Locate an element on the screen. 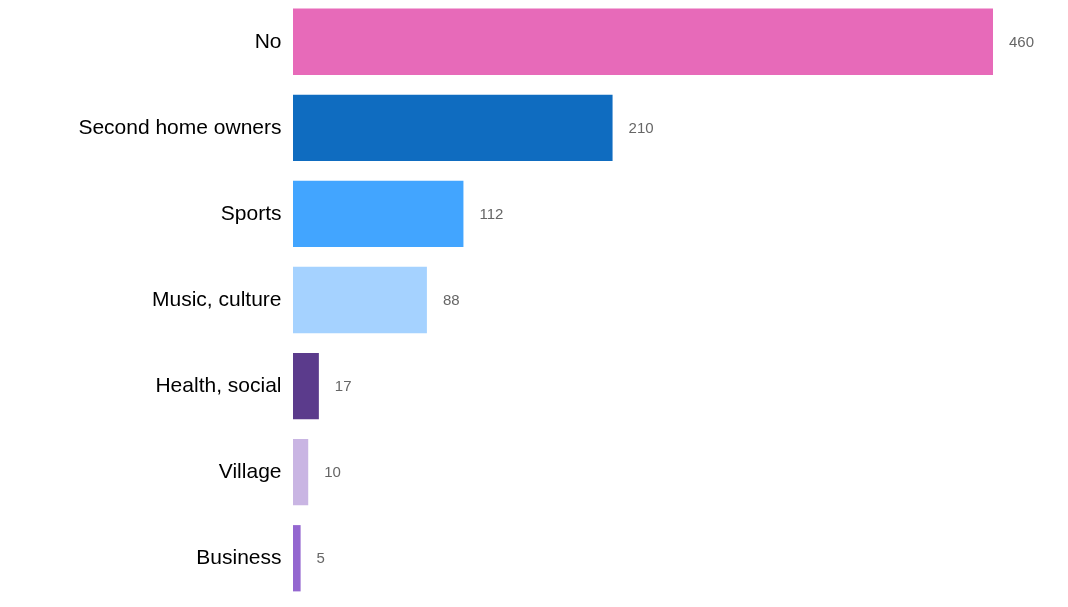  y-tick-label: Sports is located at coordinates (251, 212).